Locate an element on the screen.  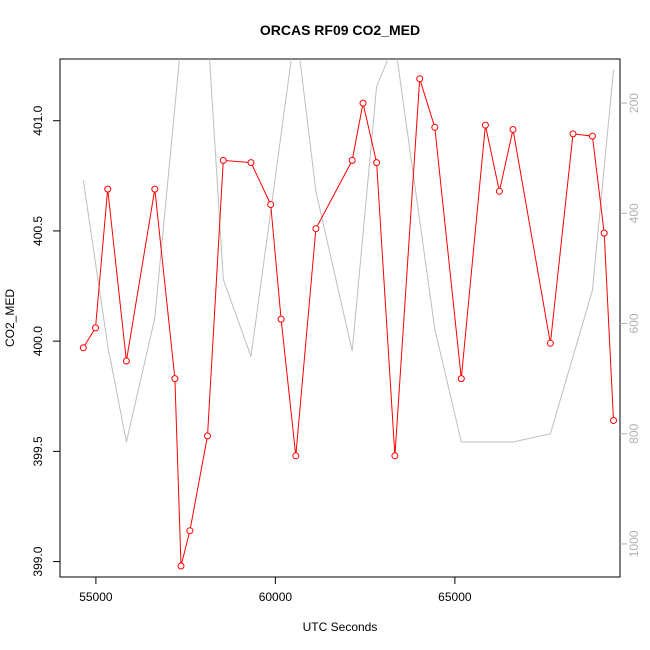
y2-tick-label: 1000 is located at coordinates (634, 543).